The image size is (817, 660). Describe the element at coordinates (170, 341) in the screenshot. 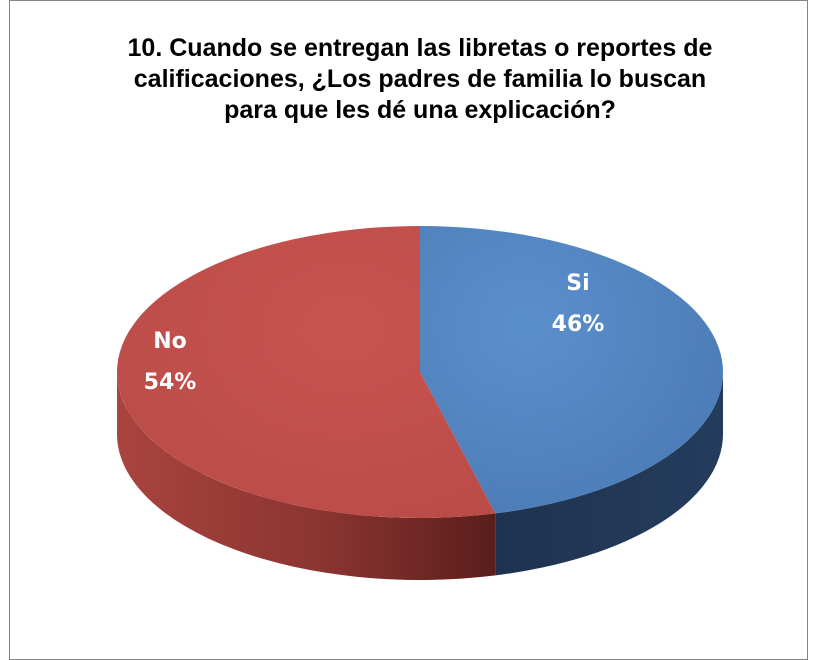

I see `slice-label-no: No` at that location.